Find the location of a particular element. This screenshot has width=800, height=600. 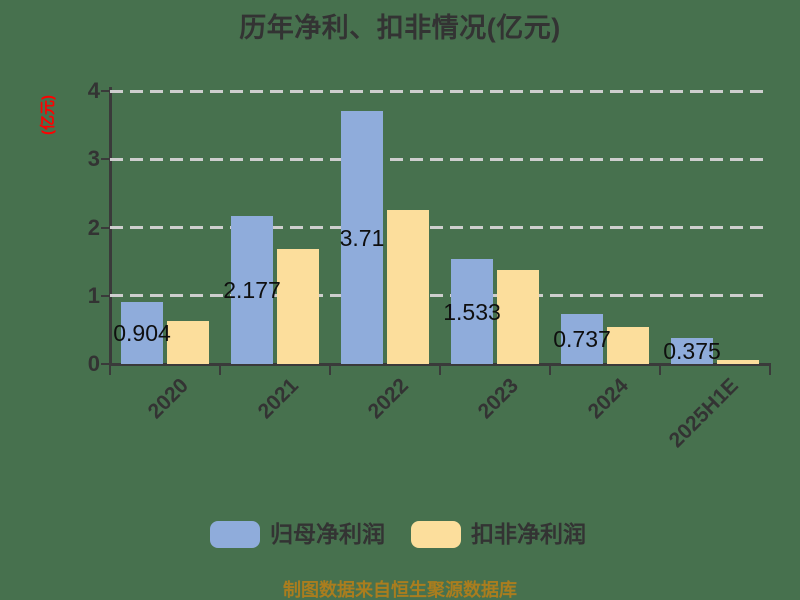

bar-扣非净利润-2023 is located at coordinates (518, 316).